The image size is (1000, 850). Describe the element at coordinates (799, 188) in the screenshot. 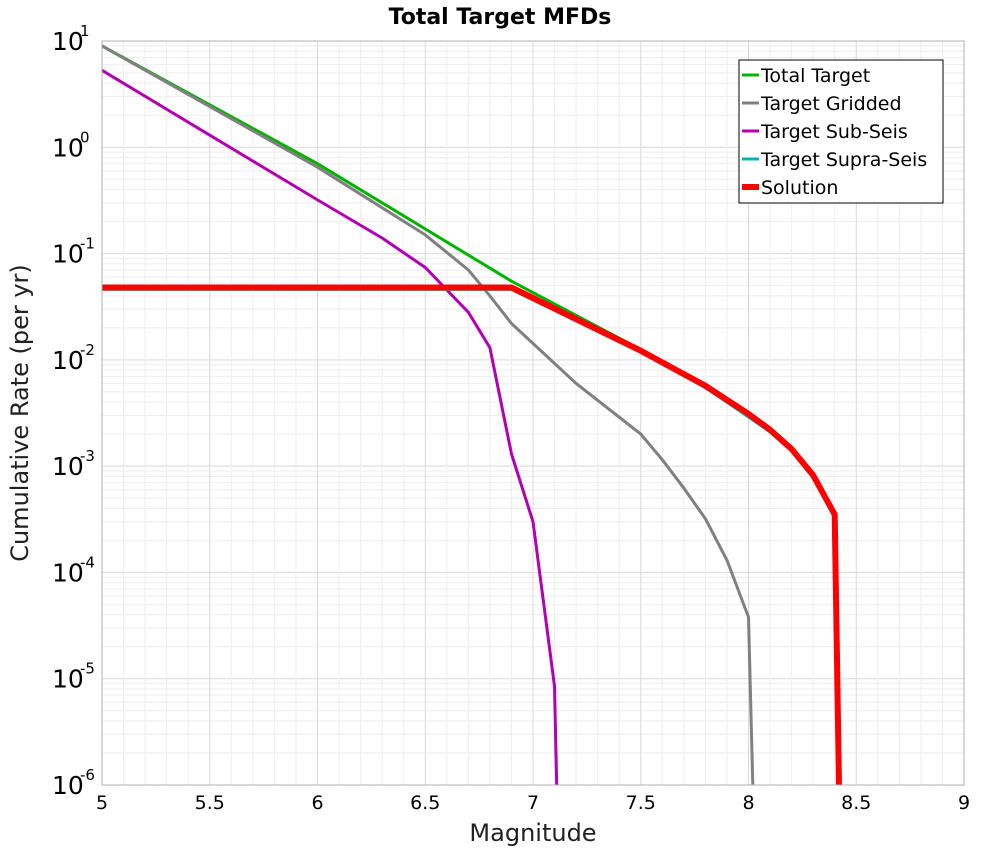

I see `legend-label-solution: Solution` at that location.